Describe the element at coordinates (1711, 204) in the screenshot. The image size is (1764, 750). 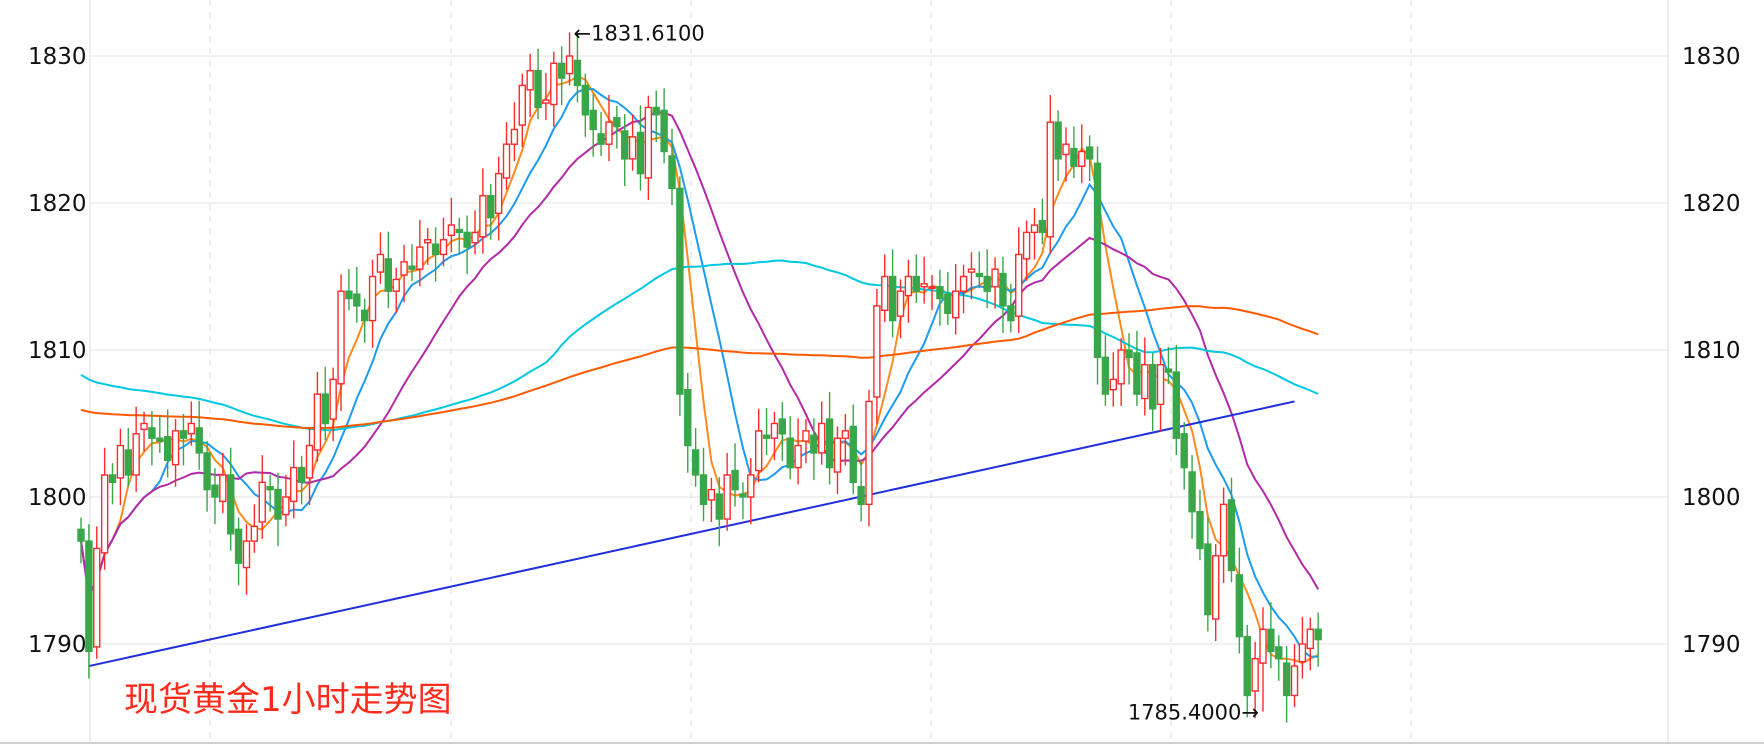
I see `y-tick-label-right: 1820` at that location.